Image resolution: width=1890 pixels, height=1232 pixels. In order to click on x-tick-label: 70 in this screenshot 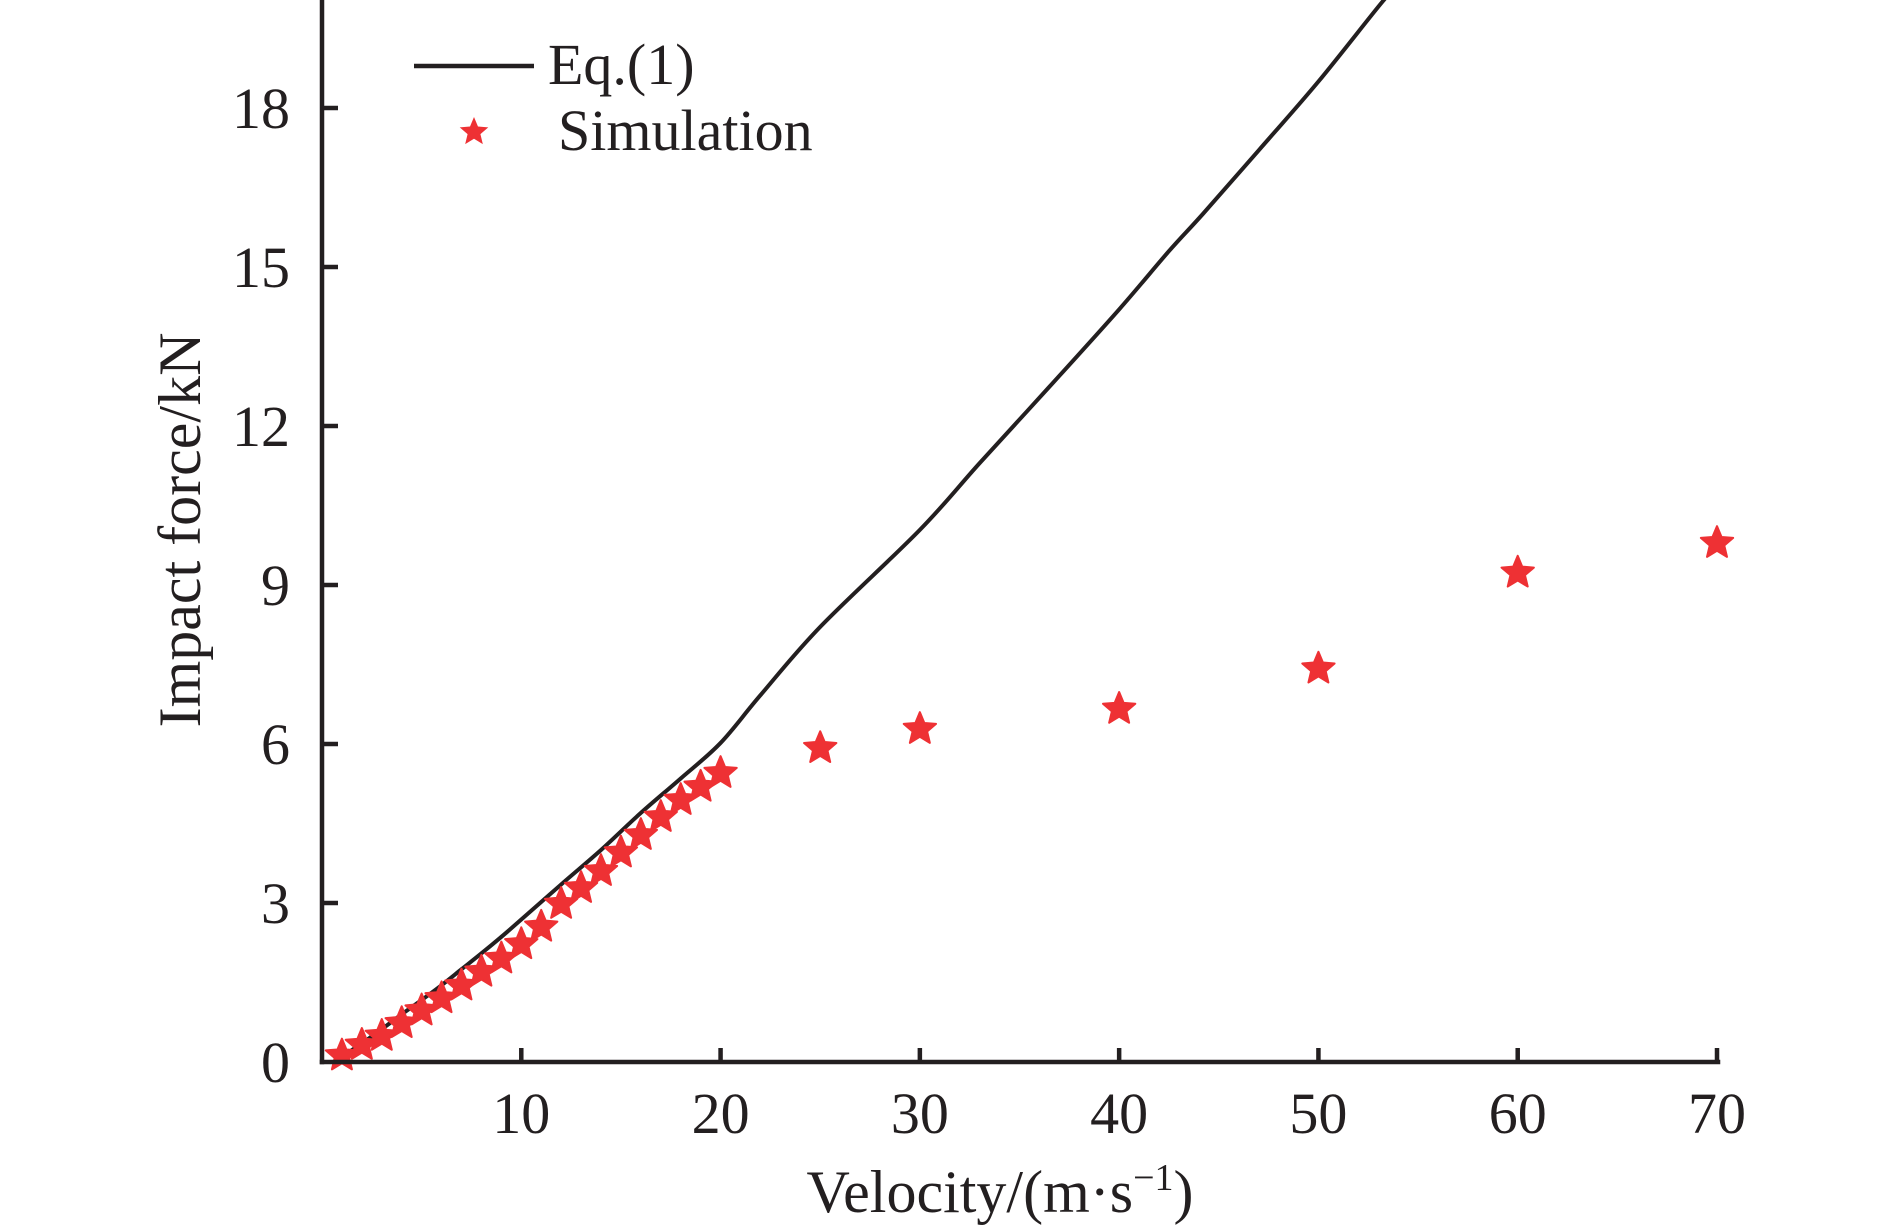, I will do `click(1717, 1113)`.